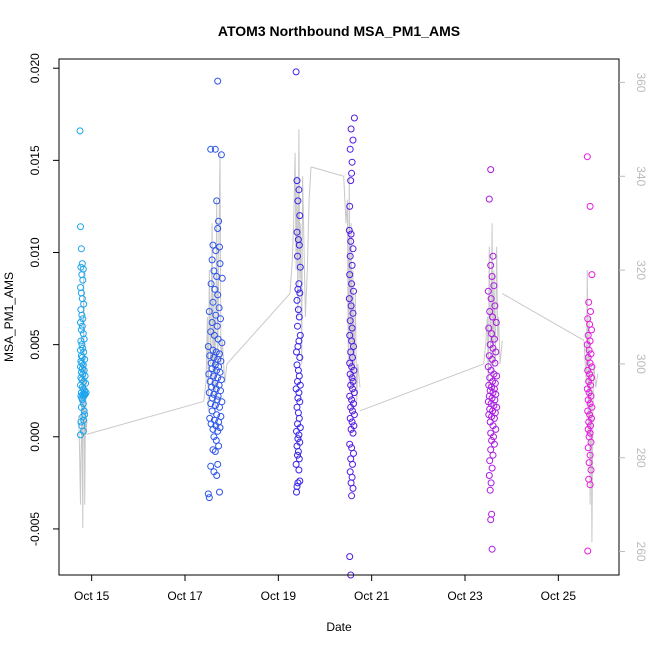  What do you see at coordinates (339, 31) in the screenshot?
I see `chart-title: ATOM3 Northbound MSA_PM1_AMS` at bounding box center [339, 31].